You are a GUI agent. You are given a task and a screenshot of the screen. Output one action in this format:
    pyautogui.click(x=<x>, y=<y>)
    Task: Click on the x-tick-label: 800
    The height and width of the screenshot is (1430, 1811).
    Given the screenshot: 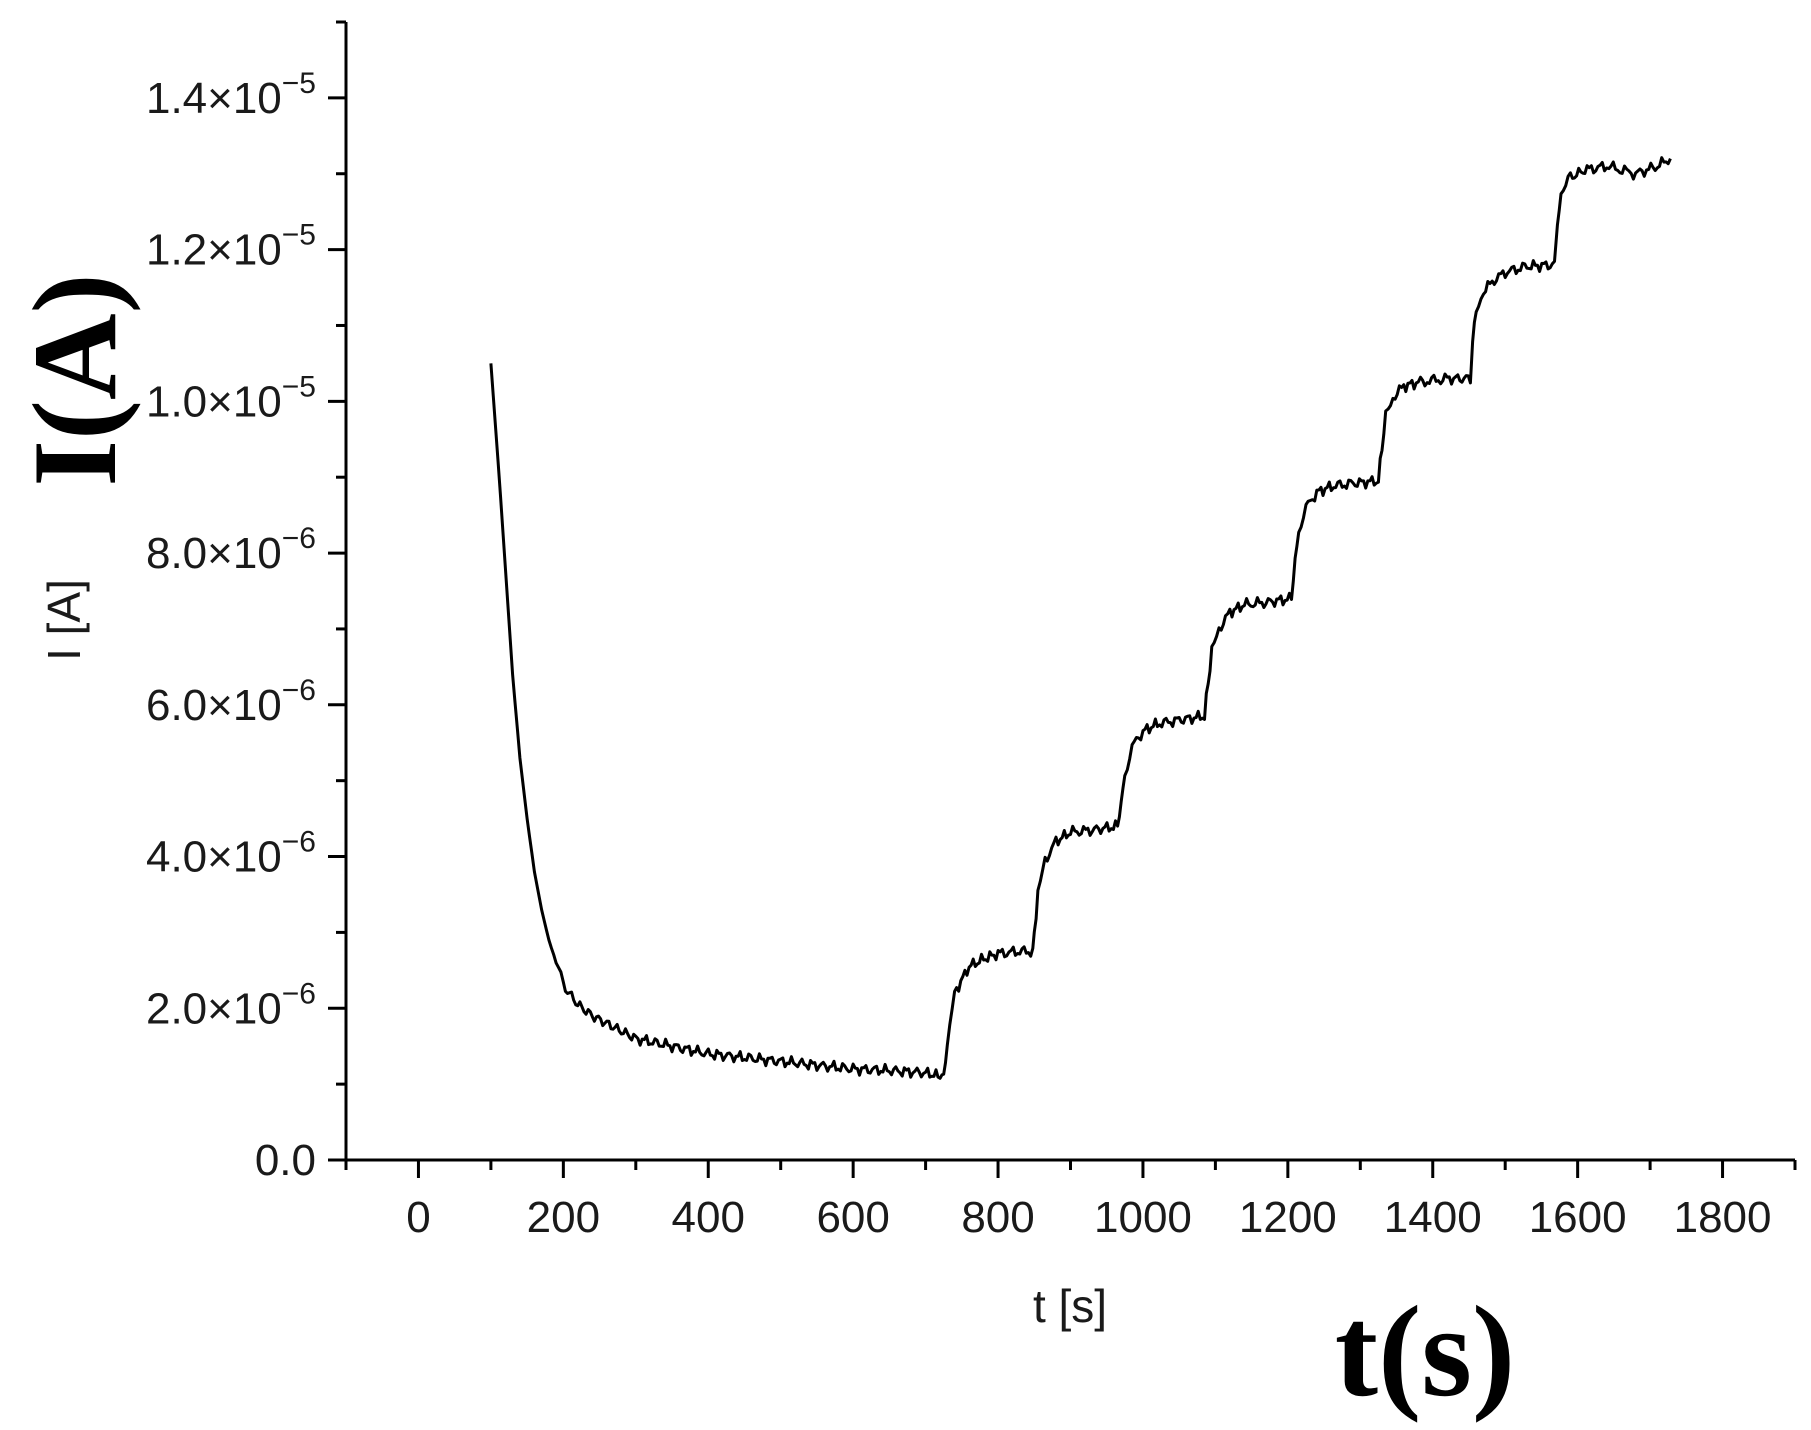 What is the action you would take?
    pyautogui.click(x=997, y=1217)
    